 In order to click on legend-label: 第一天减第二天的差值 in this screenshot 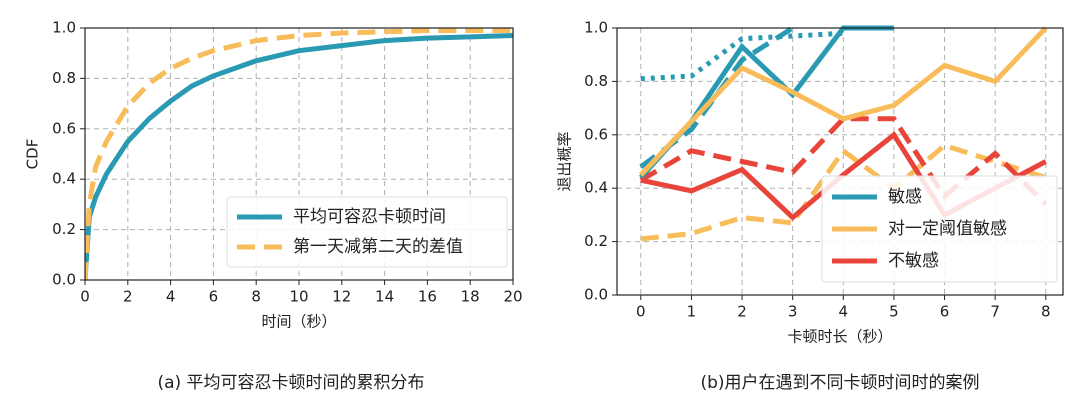, I will do `click(378, 247)`.